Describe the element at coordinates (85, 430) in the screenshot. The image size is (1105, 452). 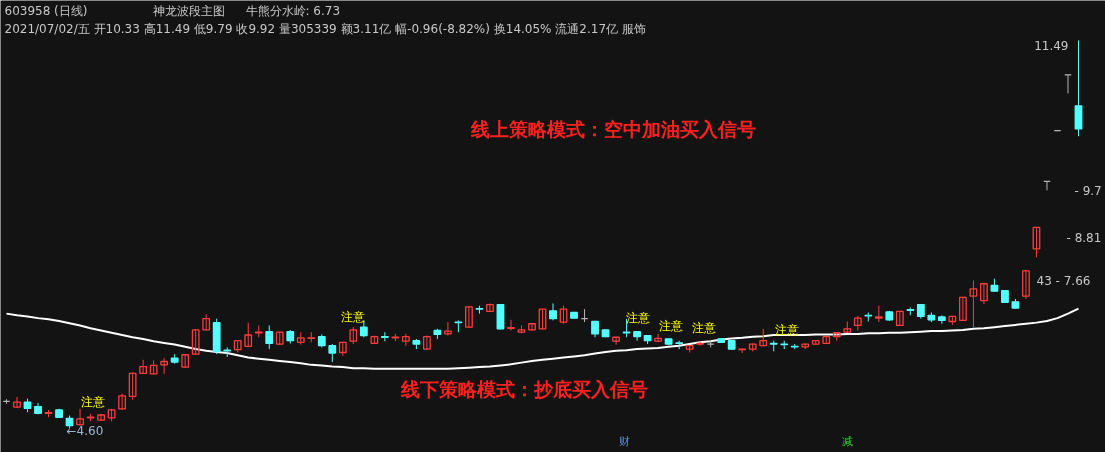
I see `annotation: ←4.60` at that location.